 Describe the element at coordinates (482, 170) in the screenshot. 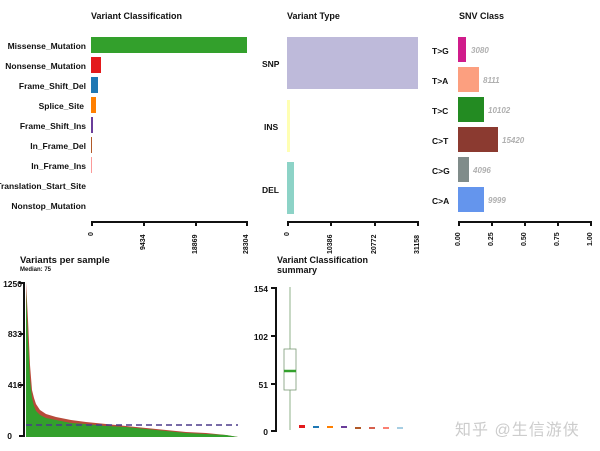

I see `snv-value: 4096` at that location.